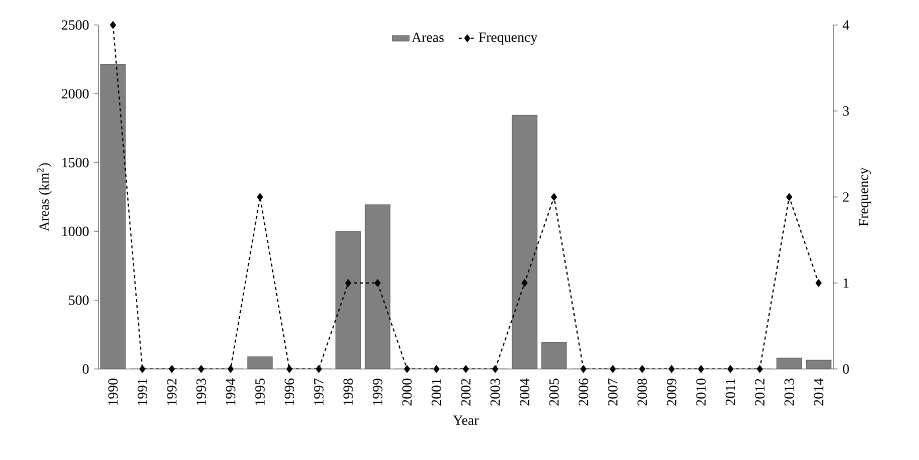 The width and height of the screenshot is (919, 460). What do you see at coordinates (78, 300) in the screenshot?
I see `y-tick-label: 500` at bounding box center [78, 300].